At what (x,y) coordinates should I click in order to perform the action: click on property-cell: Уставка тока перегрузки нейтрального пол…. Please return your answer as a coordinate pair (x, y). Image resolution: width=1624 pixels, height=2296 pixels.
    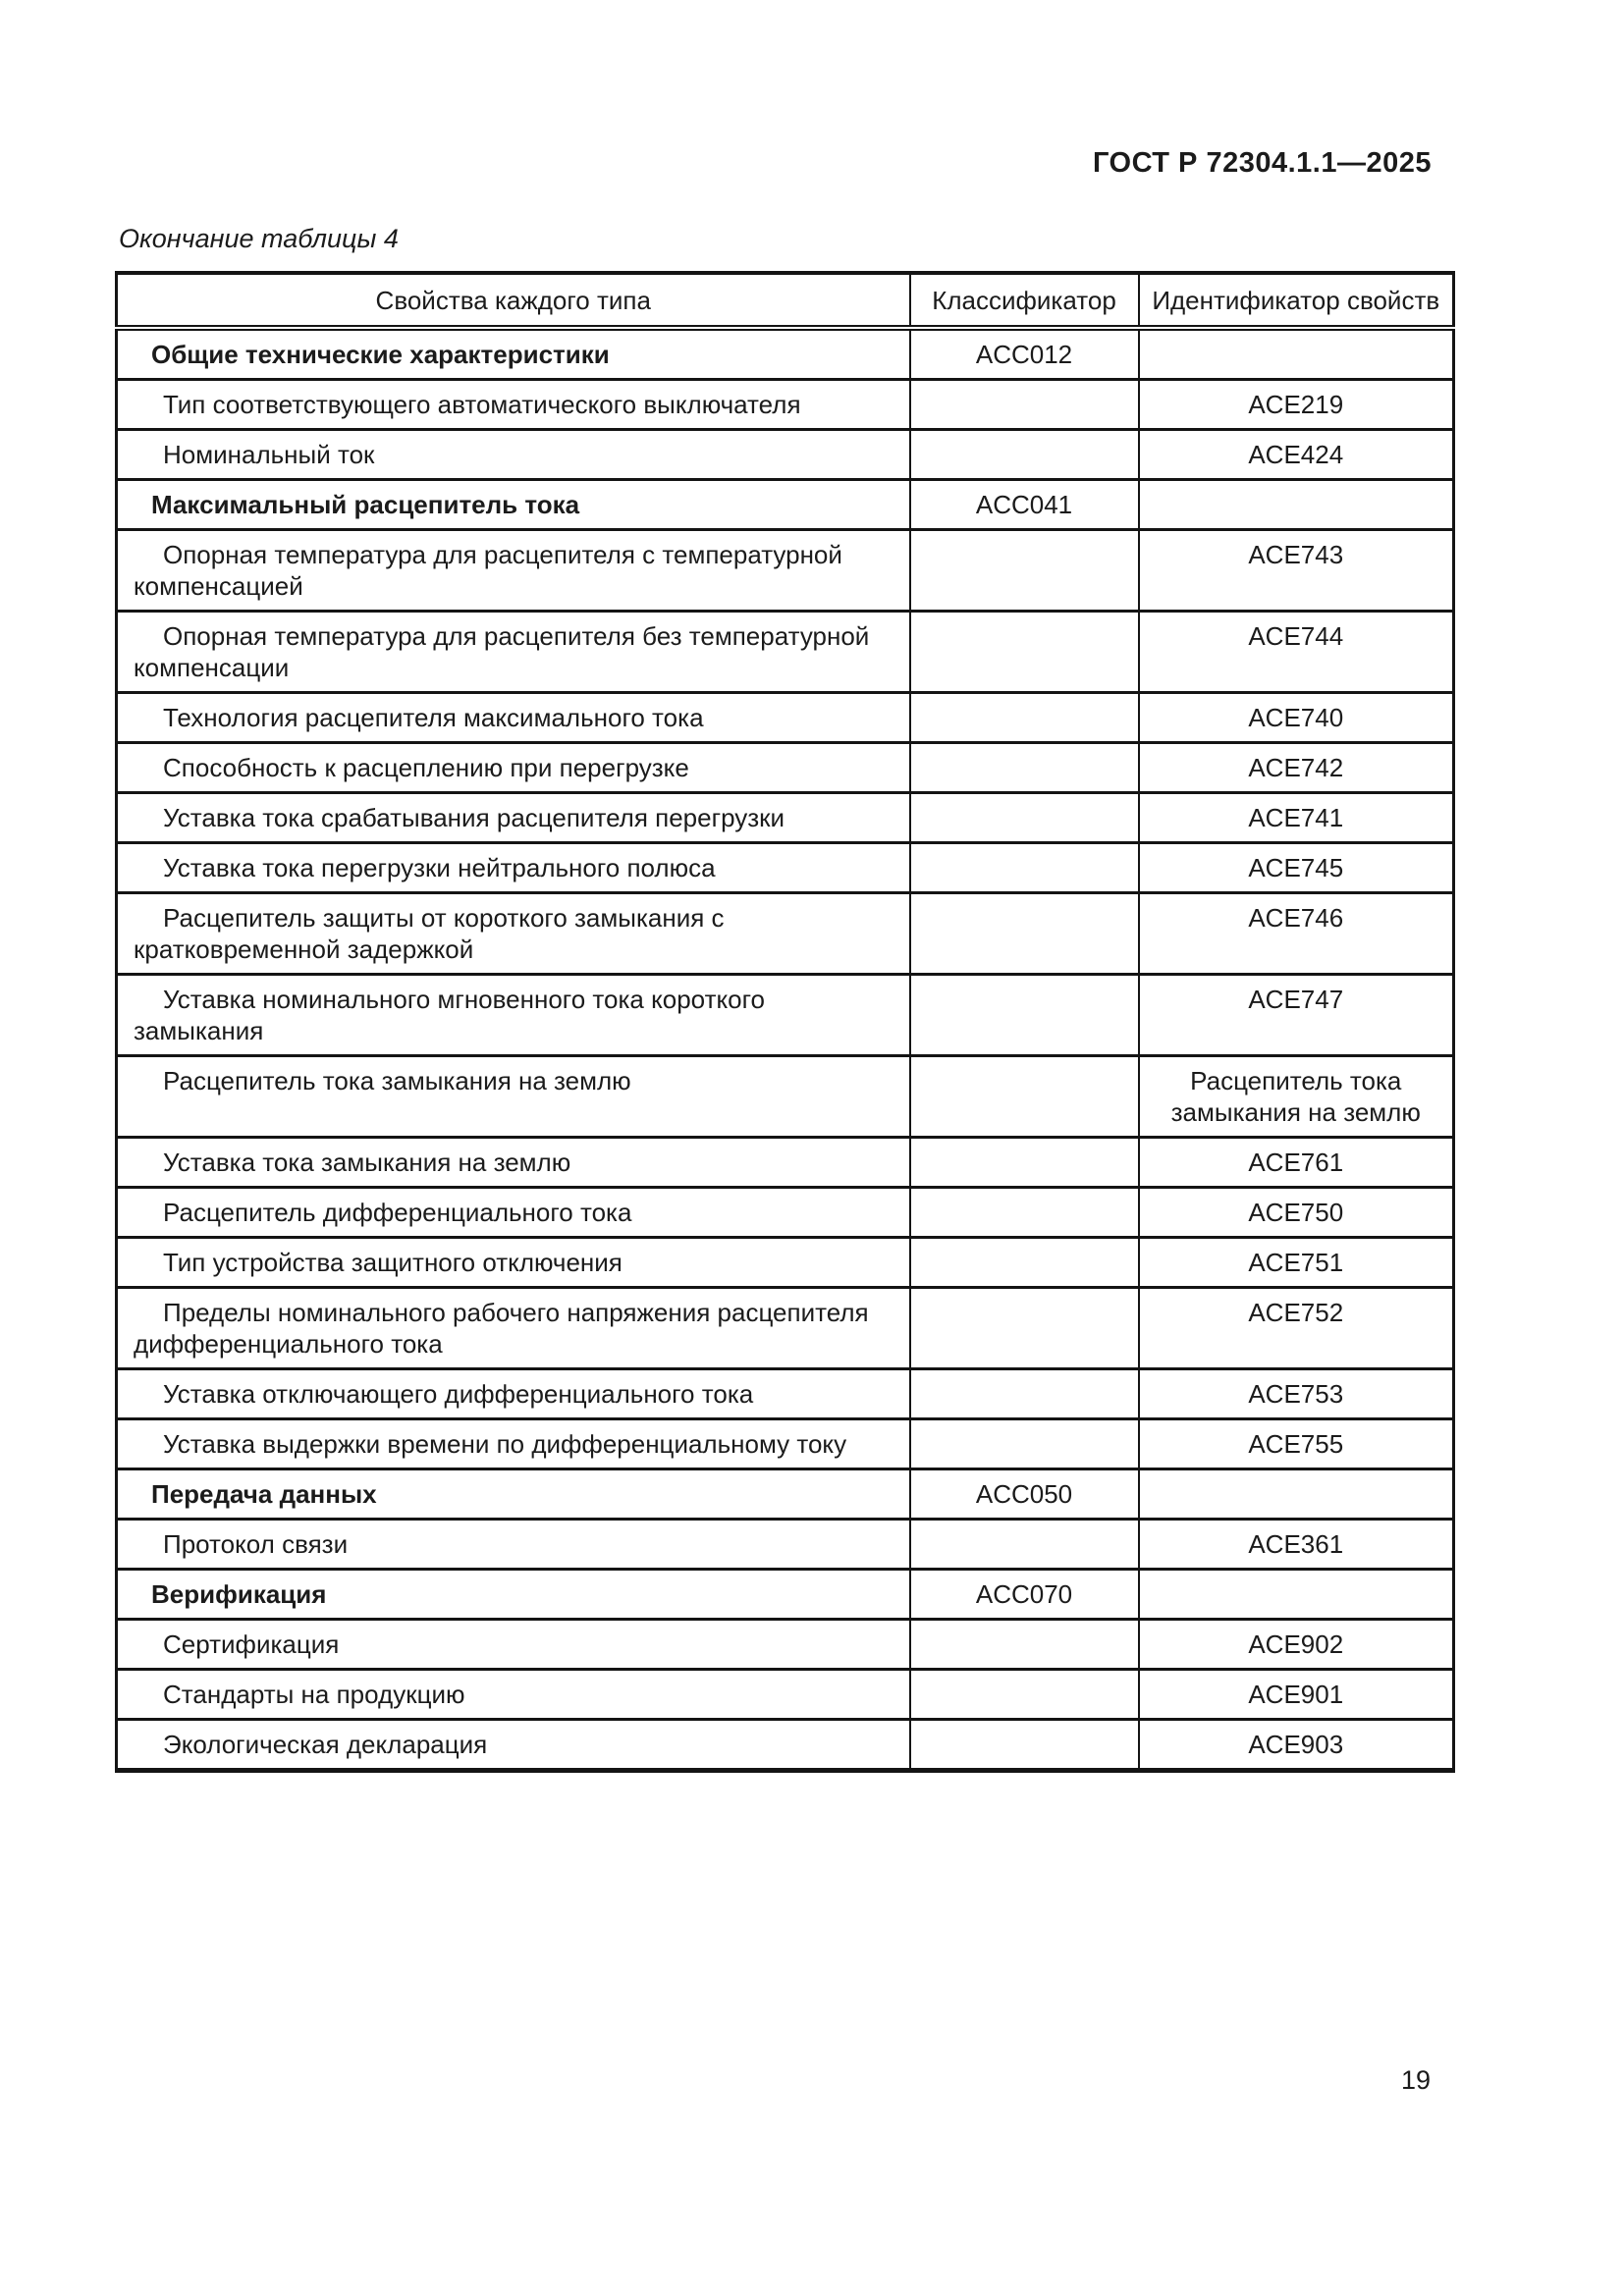
    Looking at the image, I should click on (513, 868).